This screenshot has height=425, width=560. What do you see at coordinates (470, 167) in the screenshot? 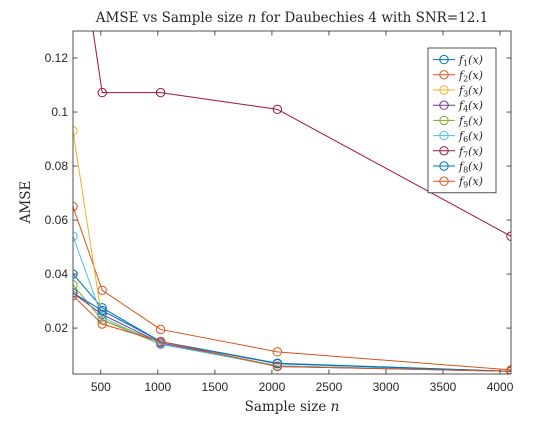
I see `legend-label: f8(x)` at bounding box center [470, 167].